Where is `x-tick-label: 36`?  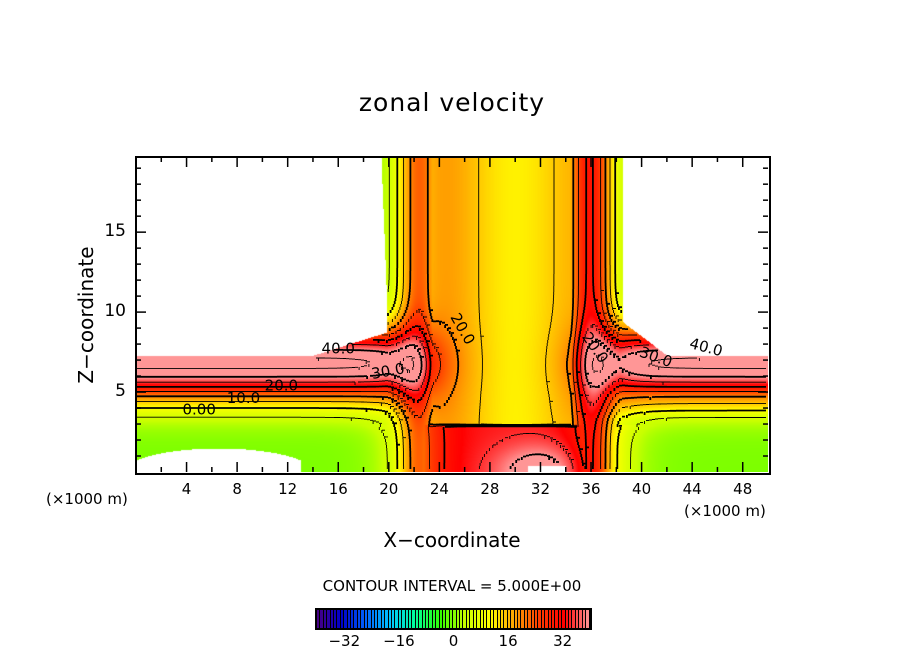 x-tick-label: 36 is located at coordinates (591, 489).